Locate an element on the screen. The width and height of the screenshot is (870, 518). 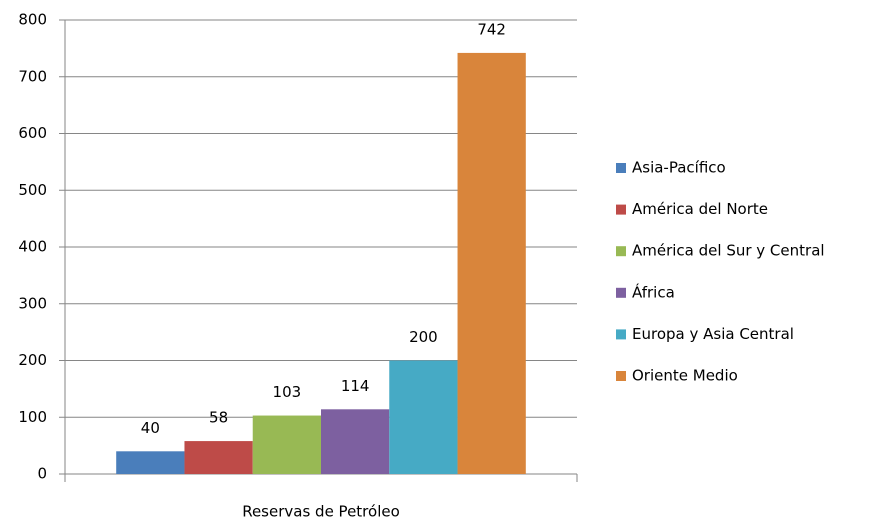
data-label: 114 is located at coordinates (355, 386).